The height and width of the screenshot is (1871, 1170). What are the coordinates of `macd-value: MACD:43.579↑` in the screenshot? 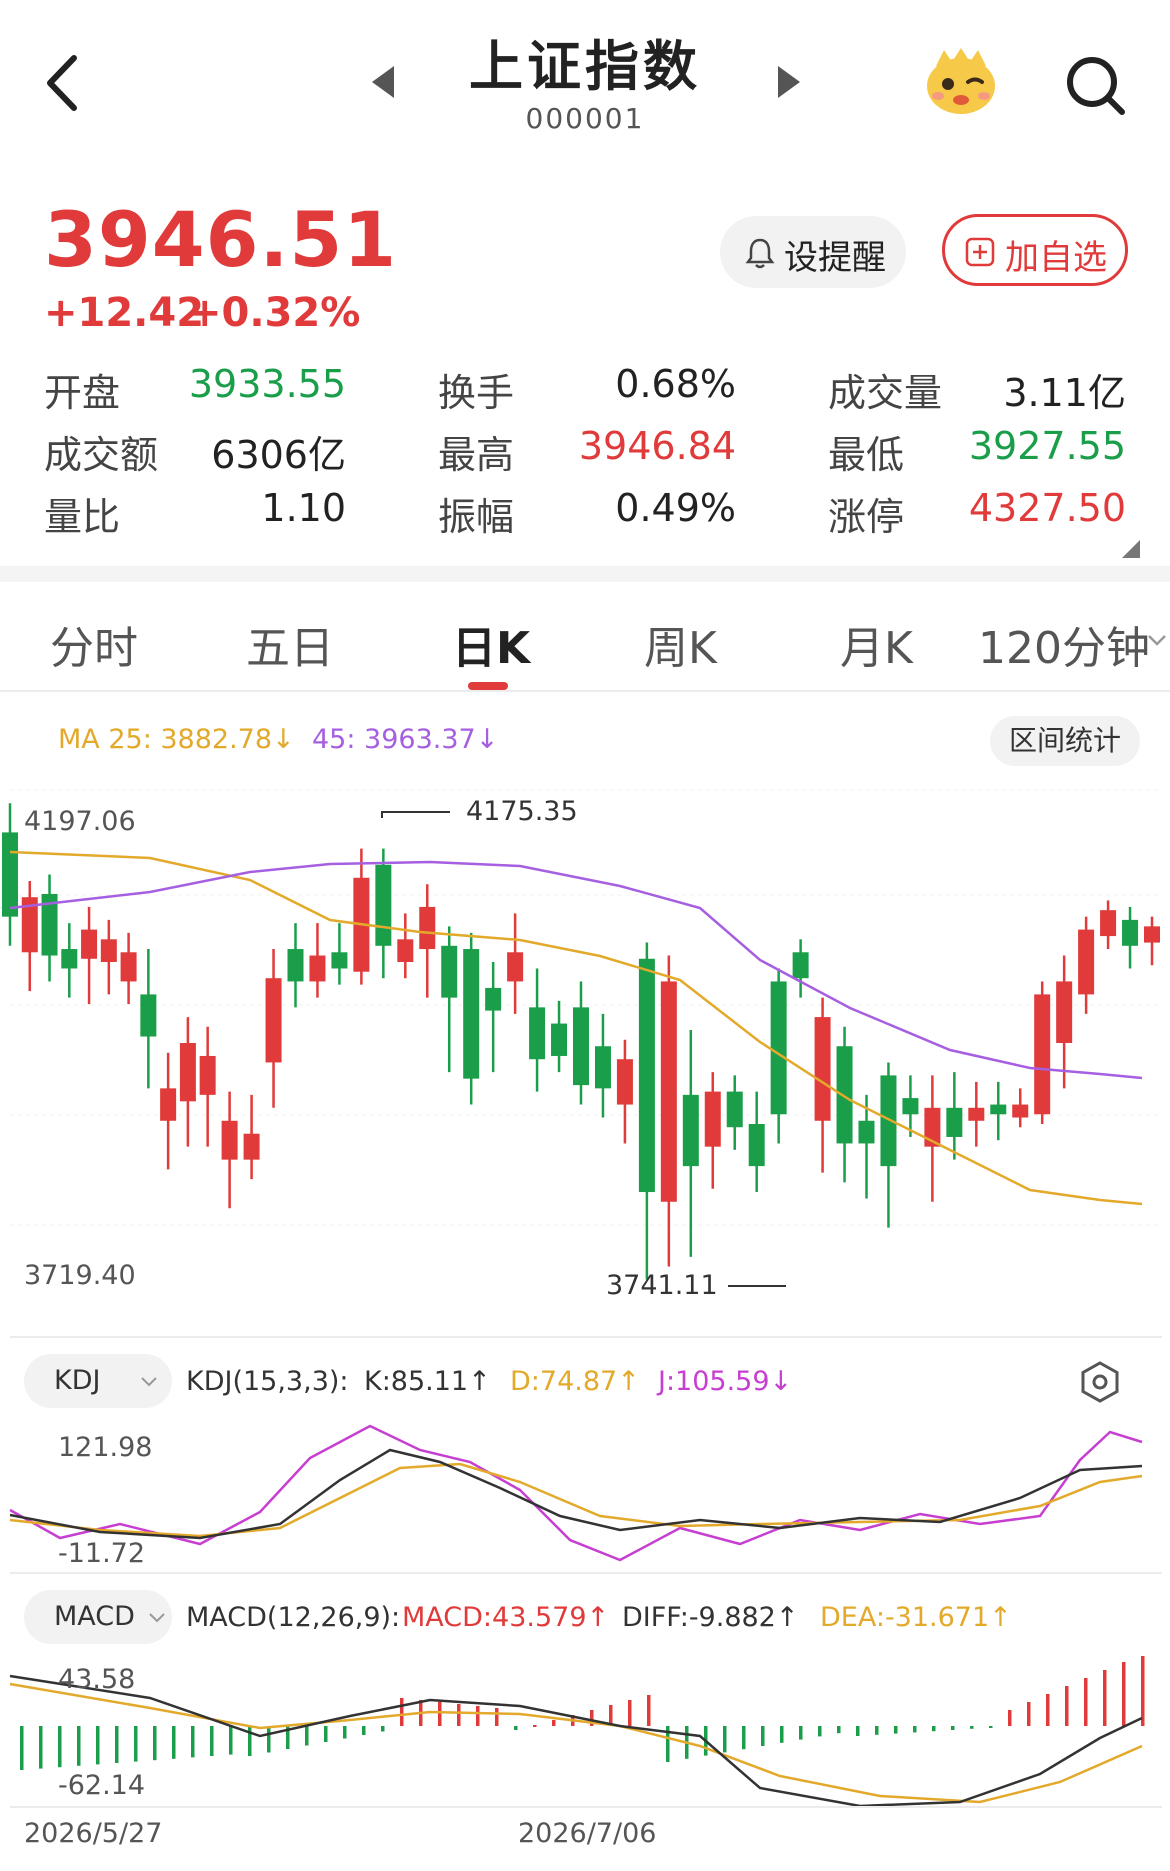 It's located at (506, 1617).